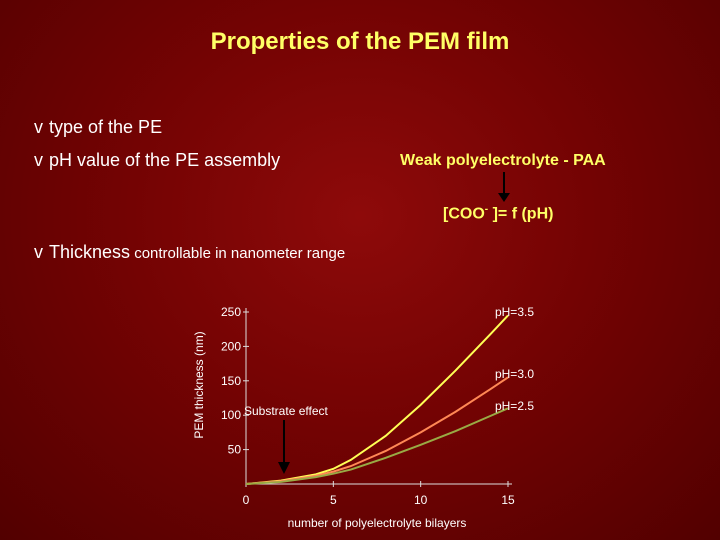 The image size is (720, 540). I want to click on x-tick-label: 5, so click(333, 500).